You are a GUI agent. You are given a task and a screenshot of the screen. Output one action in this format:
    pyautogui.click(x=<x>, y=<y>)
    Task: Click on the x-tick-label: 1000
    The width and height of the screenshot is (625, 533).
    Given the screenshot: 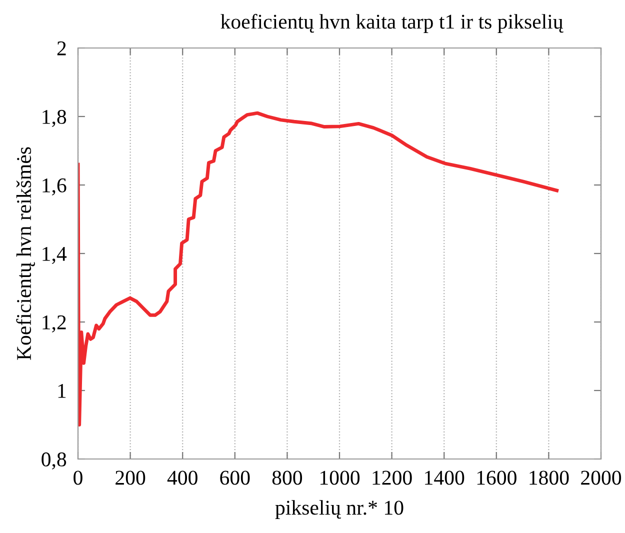 What is the action you would take?
    pyautogui.click(x=340, y=477)
    